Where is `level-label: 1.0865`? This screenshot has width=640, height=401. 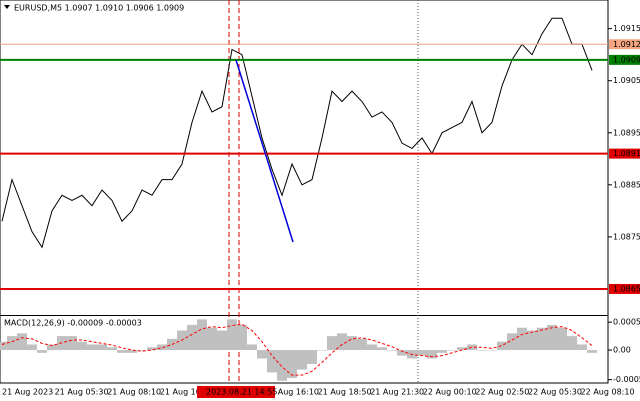 level-label: 1.0865 is located at coordinates (626, 288).